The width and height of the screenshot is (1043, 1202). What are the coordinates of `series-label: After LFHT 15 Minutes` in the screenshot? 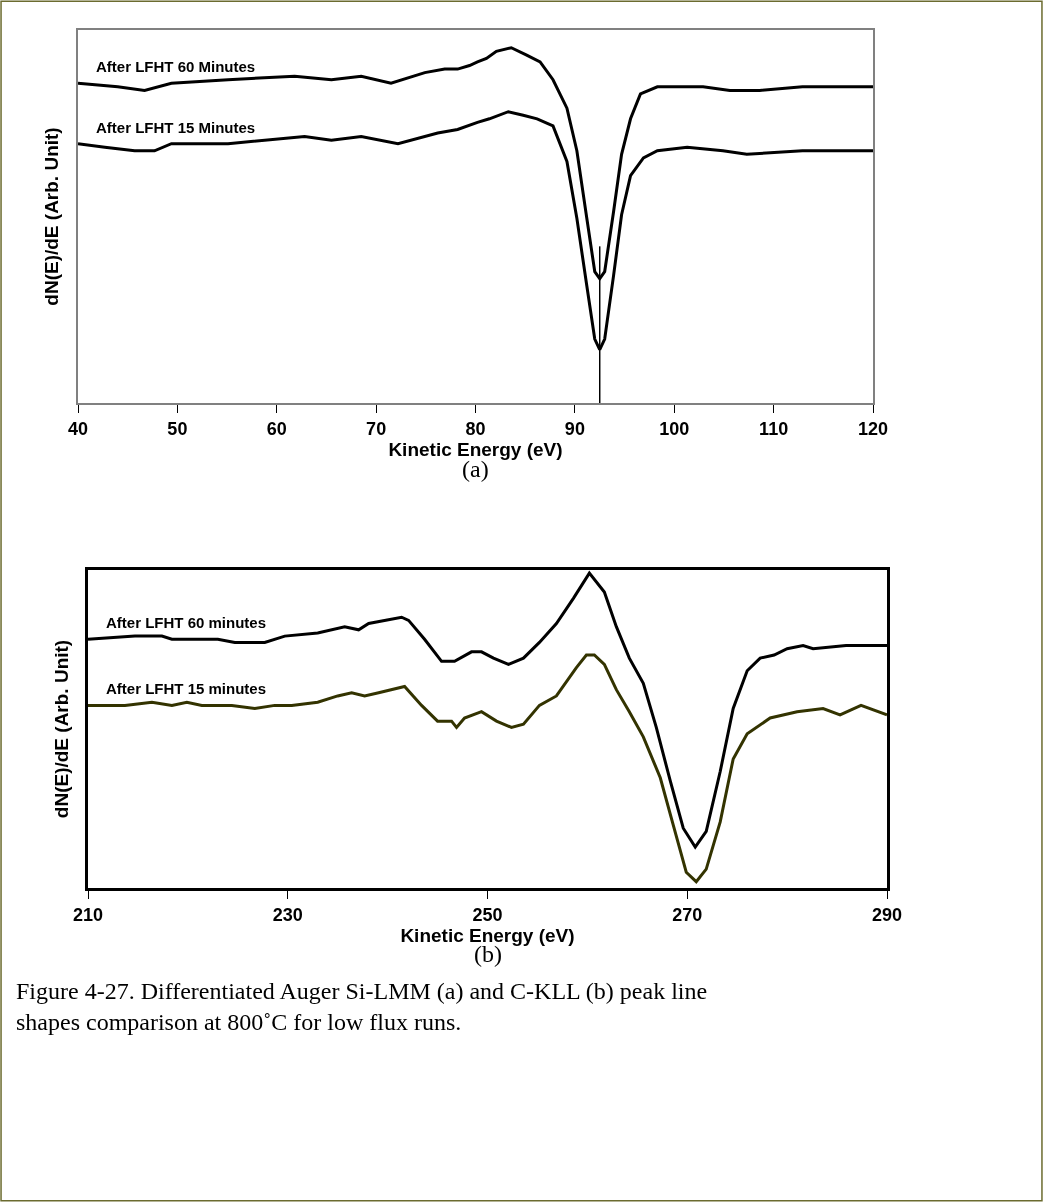 It's located at (176, 127).